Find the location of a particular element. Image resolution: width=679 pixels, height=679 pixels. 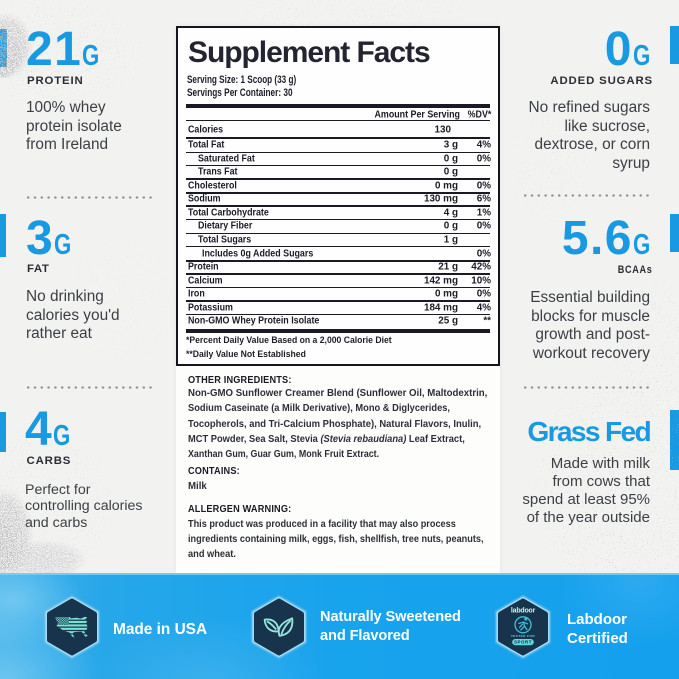

svg-text: TESTED FOR is located at coordinates (523, 636).